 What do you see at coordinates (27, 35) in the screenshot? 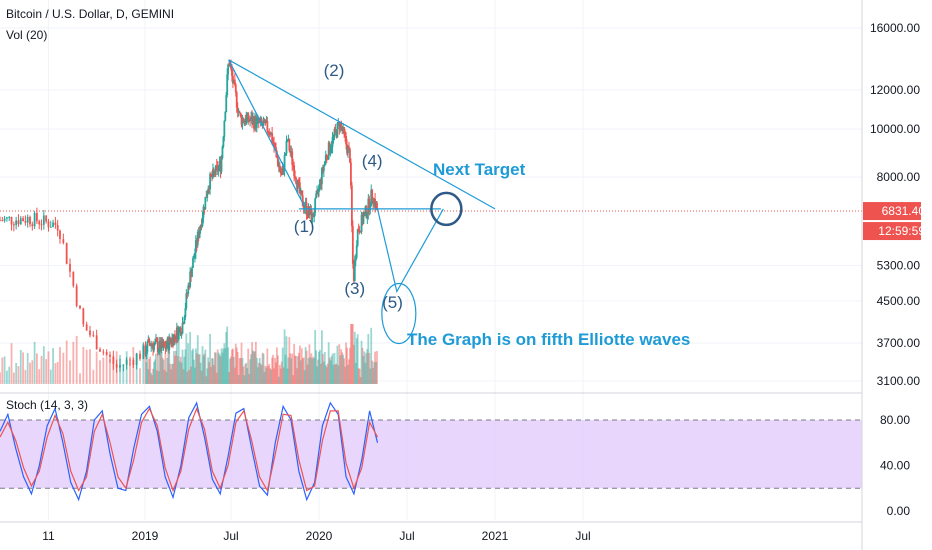
I see `volume-indicator-label: Vol (20)` at bounding box center [27, 35].